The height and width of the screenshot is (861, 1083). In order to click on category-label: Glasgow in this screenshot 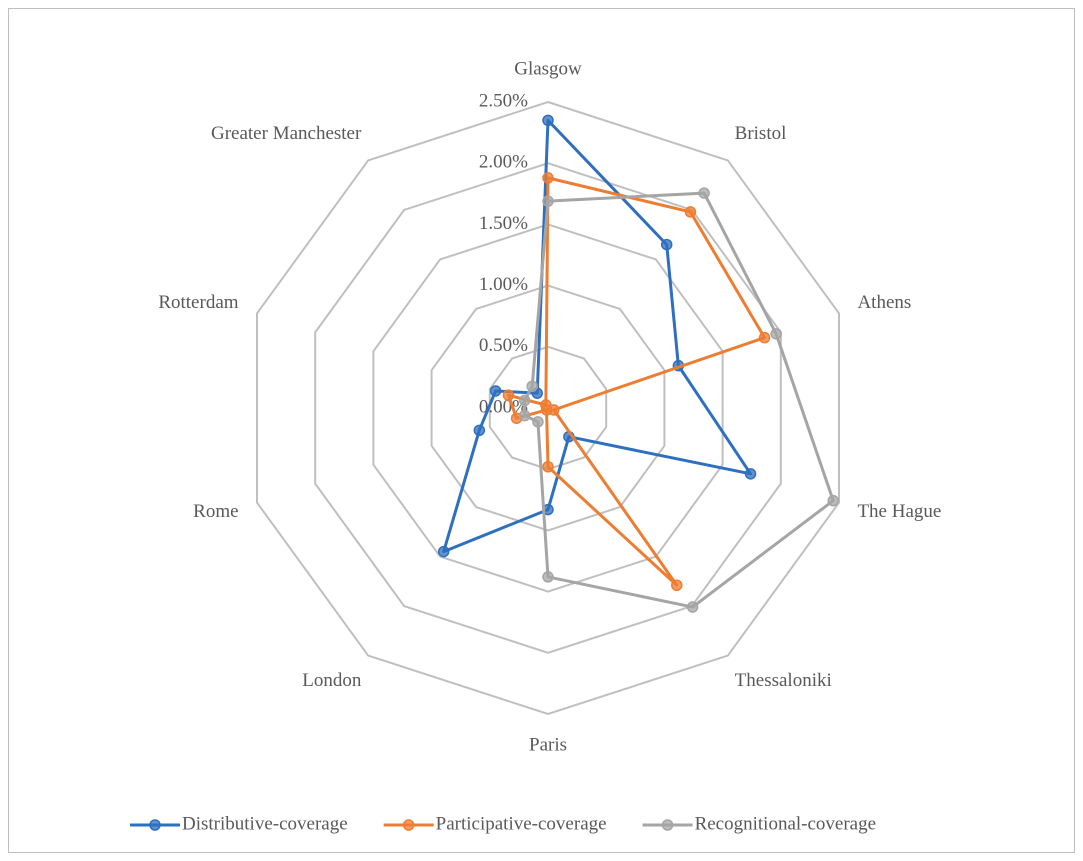, I will do `click(548, 68)`.